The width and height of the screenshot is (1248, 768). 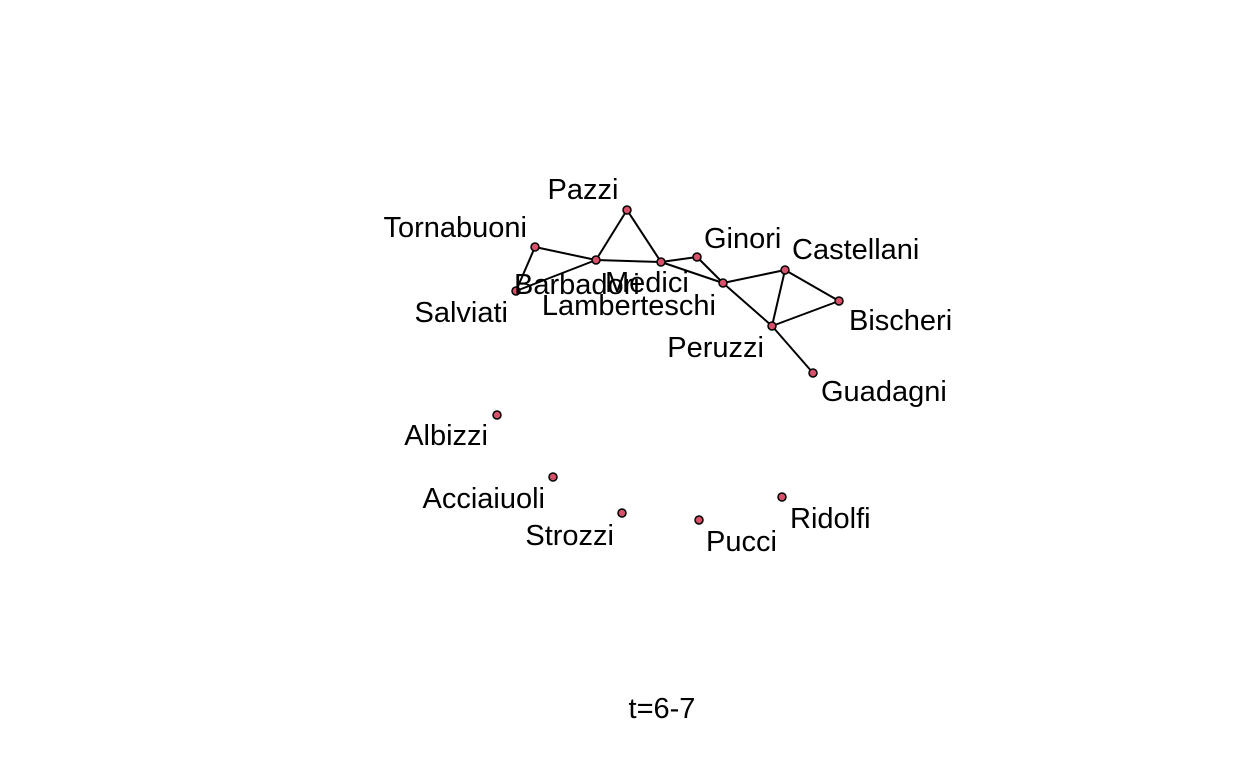 I want to click on node-tornabuoni, so click(x=535, y=247).